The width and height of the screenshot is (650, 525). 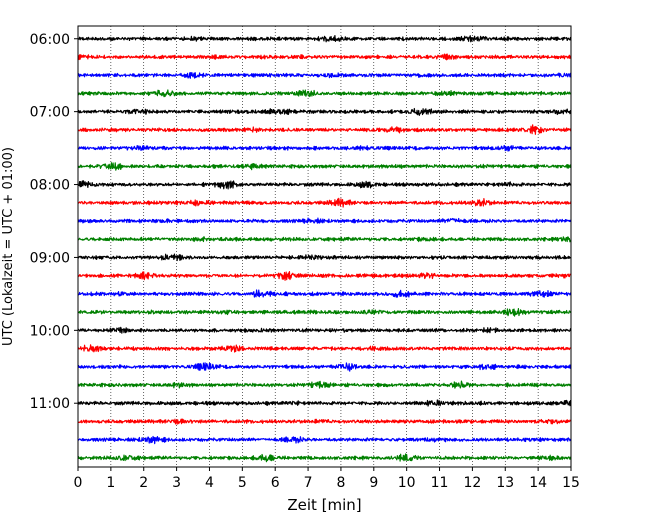 What do you see at coordinates (242, 483) in the screenshot?
I see `x-tick-label: 5` at bounding box center [242, 483].